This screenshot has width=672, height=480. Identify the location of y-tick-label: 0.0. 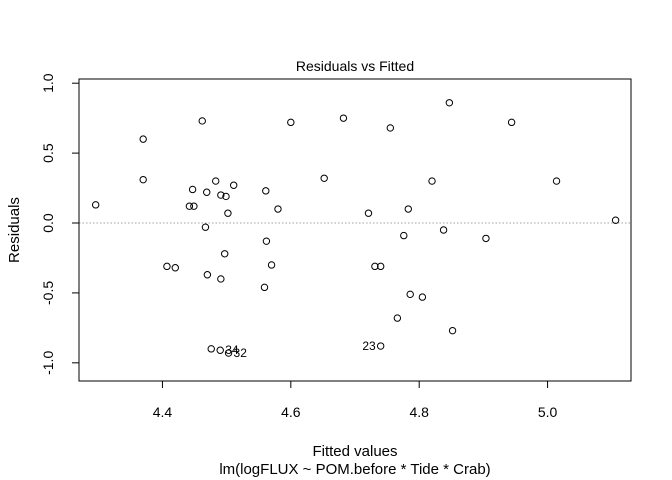
(48, 223).